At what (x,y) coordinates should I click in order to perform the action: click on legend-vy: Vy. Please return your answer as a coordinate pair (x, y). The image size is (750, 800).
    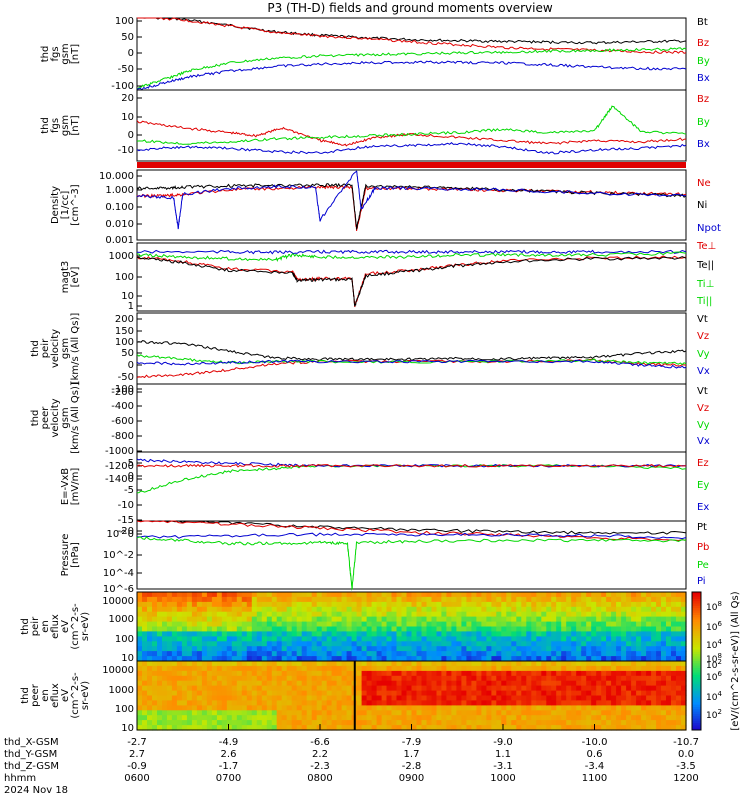
    Looking at the image, I should click on (703, 425).